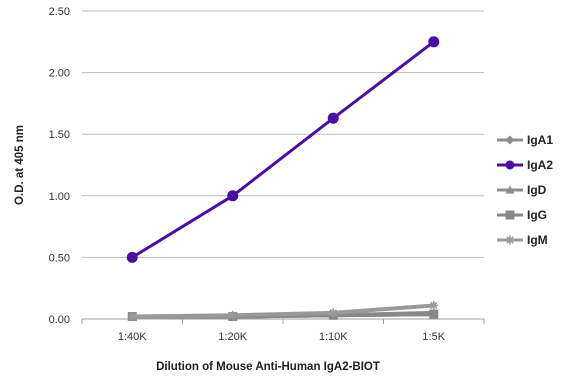  I want to click on legend: IgA1 IgA2 IgD IgG IgM, so click(525, 190).